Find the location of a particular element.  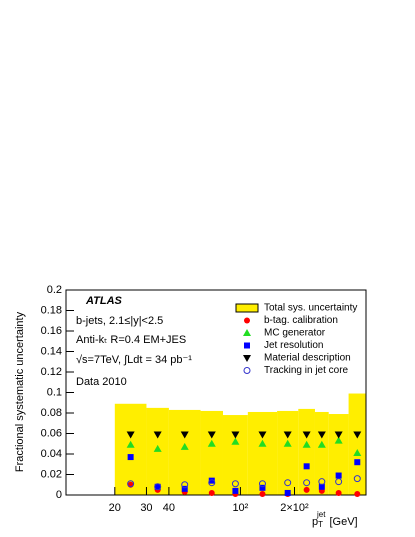

x-tick-label: 2×10² is located at coordinates (294, 508).